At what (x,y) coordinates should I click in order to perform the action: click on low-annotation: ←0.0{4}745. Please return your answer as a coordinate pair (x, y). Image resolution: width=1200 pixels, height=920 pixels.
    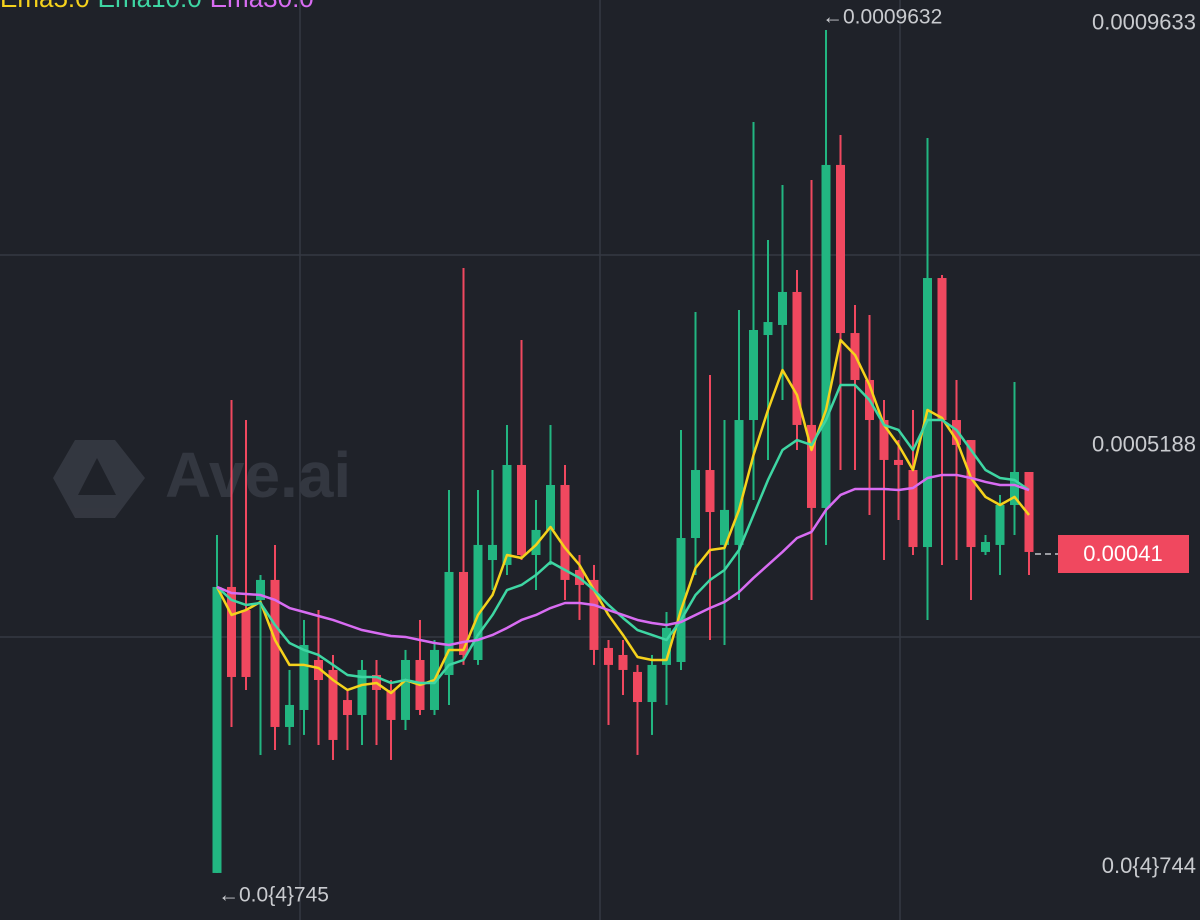
    Looking at the image, I should click on (273, 895).